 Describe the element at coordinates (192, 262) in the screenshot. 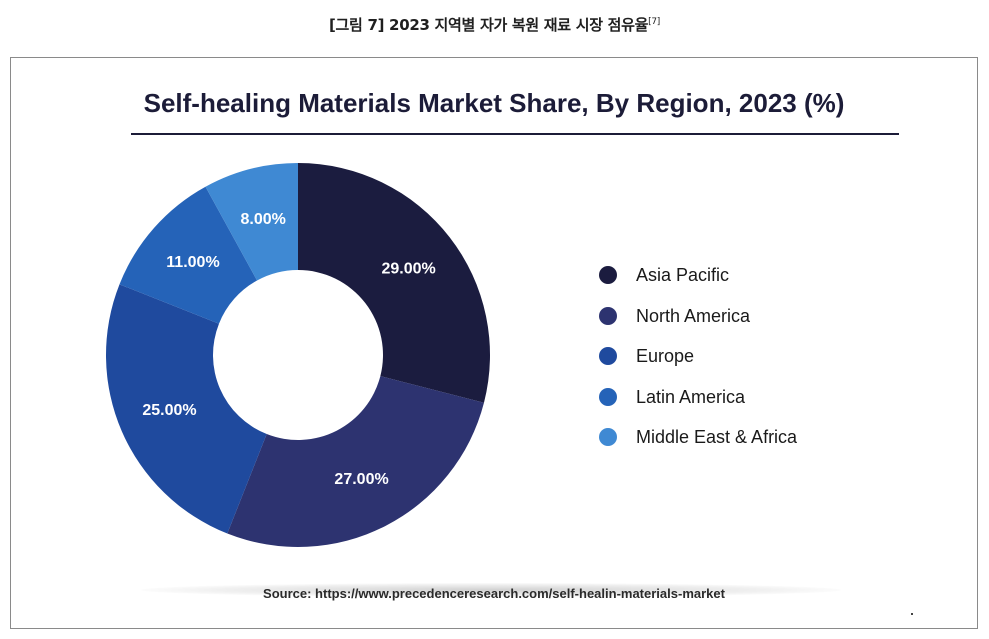

I see `data-label-latin-america: 11.00%` at that location.